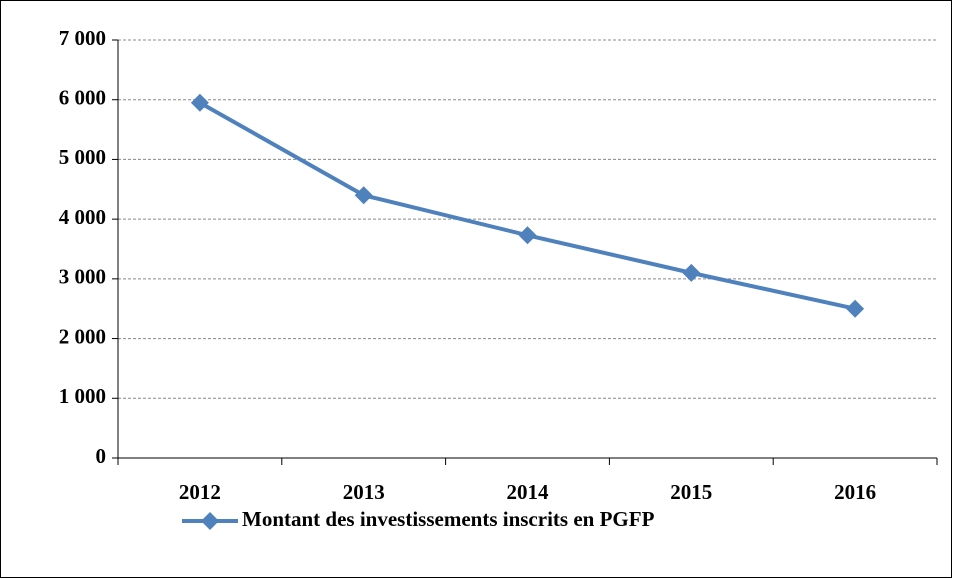  I want to click on y-tick-label: 7 000, so click(82, 38).